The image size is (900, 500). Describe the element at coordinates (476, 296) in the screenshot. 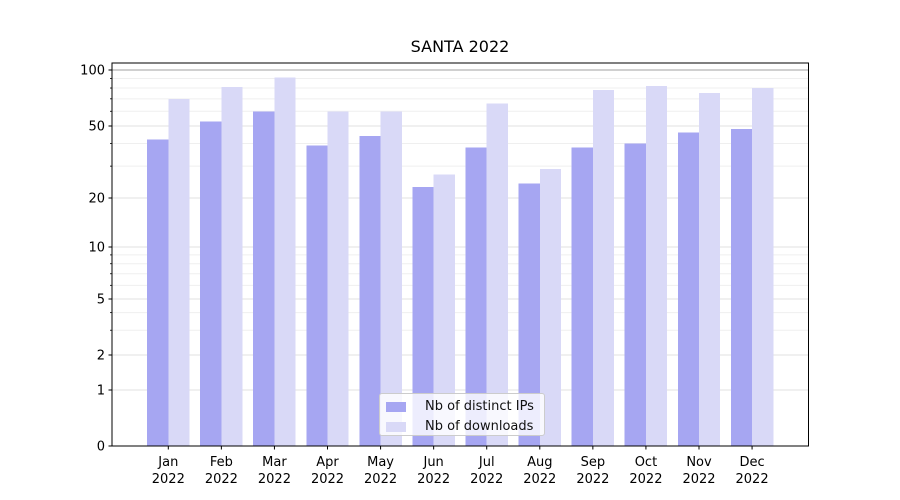

I see `bar-distinct-ips-jul` at that location.